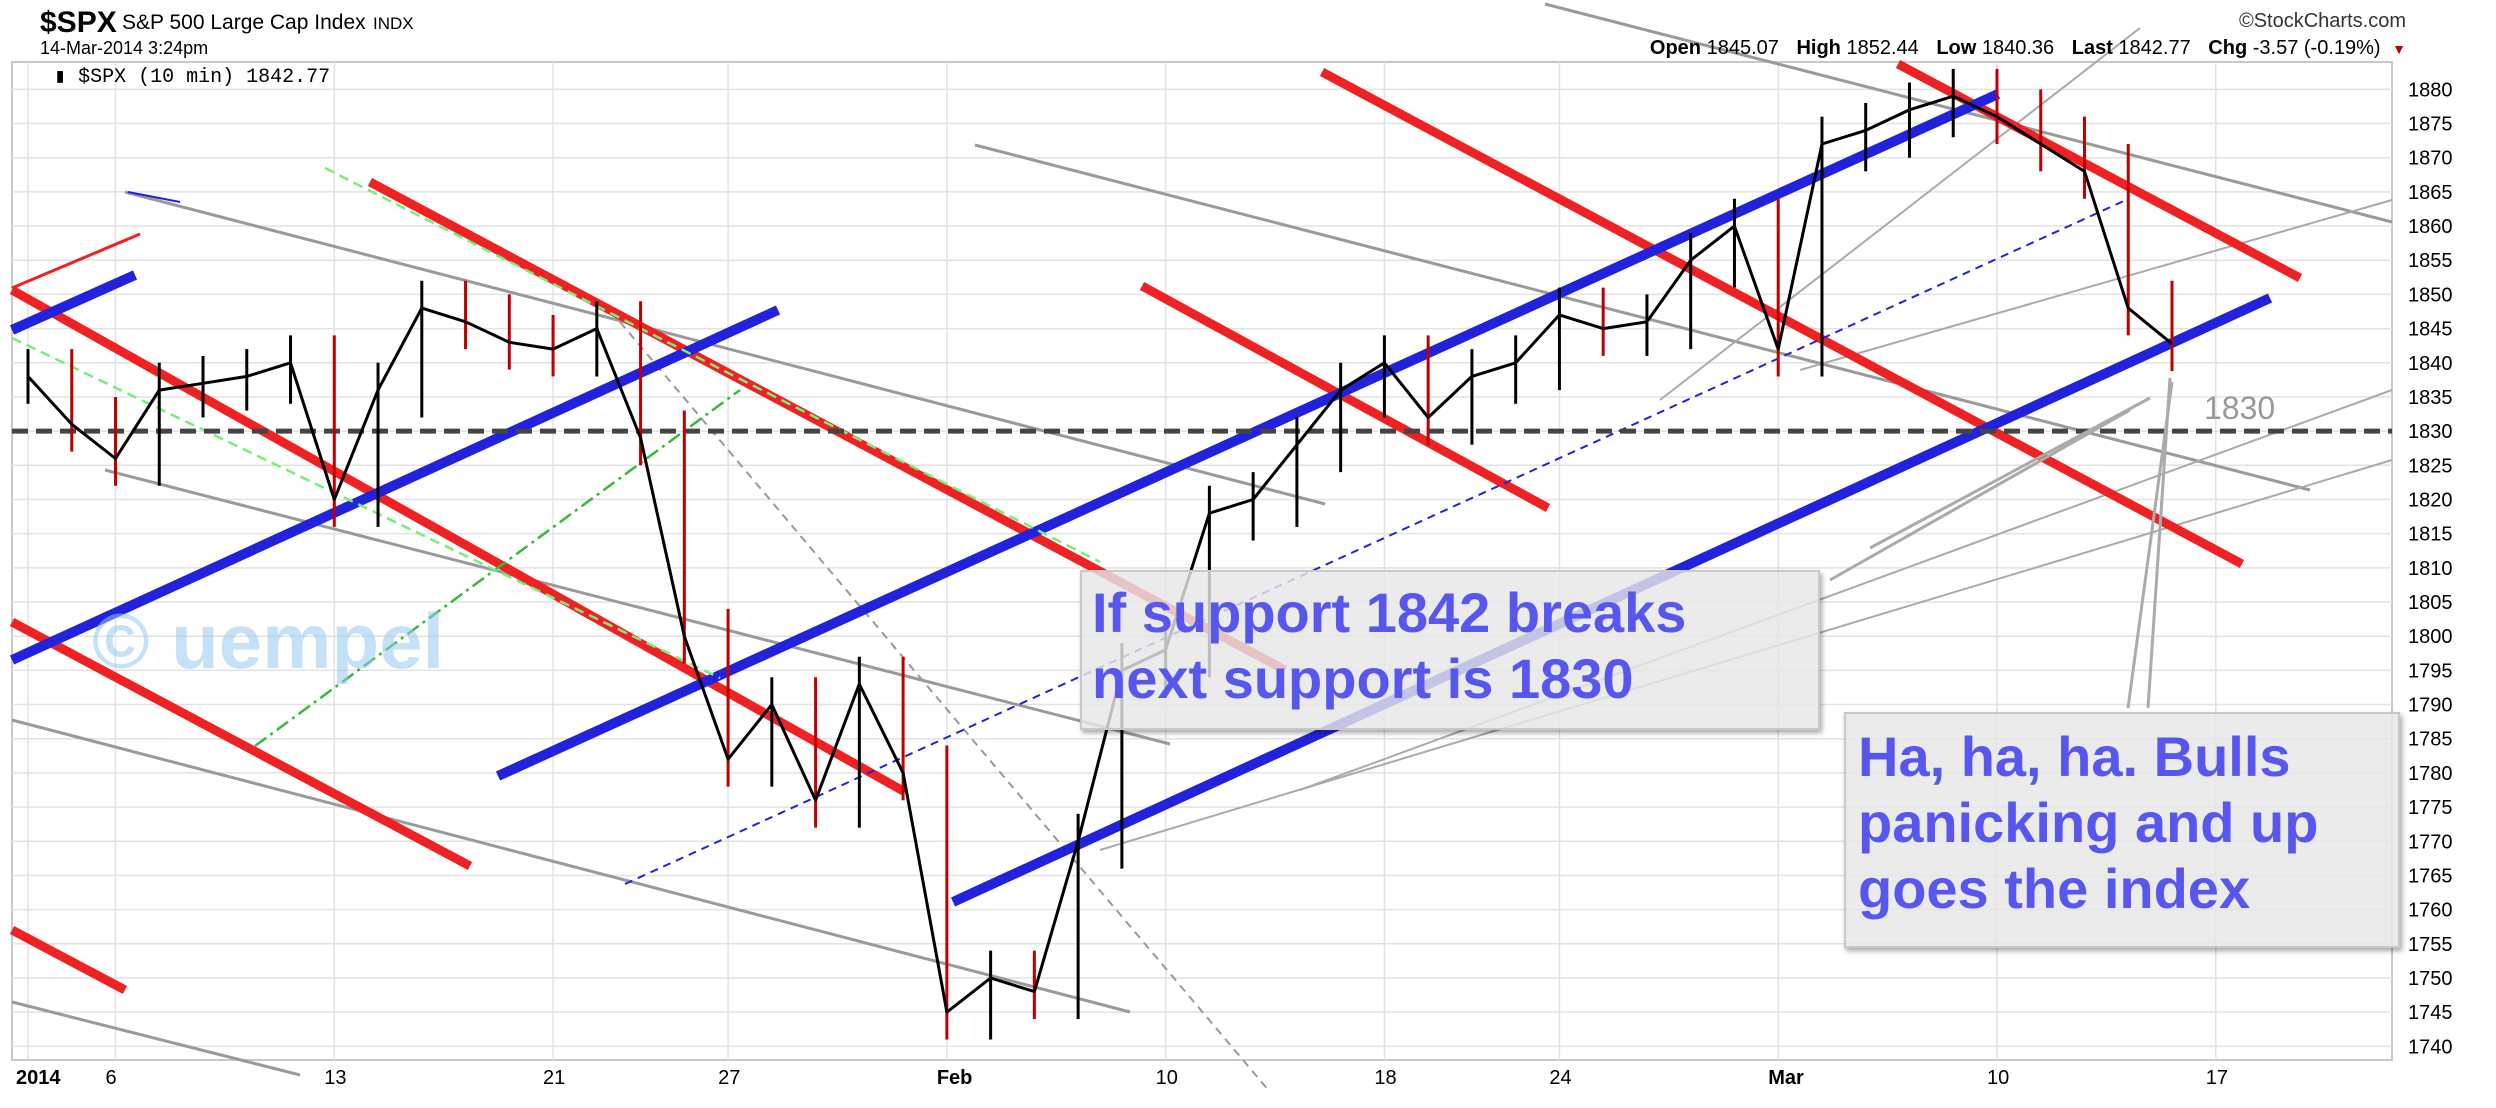  Describe the element at coordinates (1786, 1078) in the screenshot. I see `x-tick-label: Mar` at that location.